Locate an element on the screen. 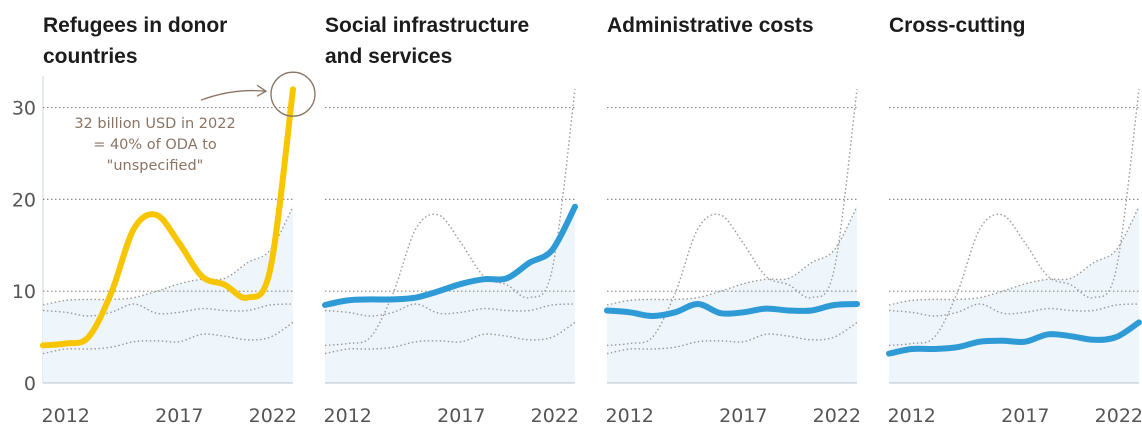  y-tick-label: 10 is located at coordinates (24, 292).